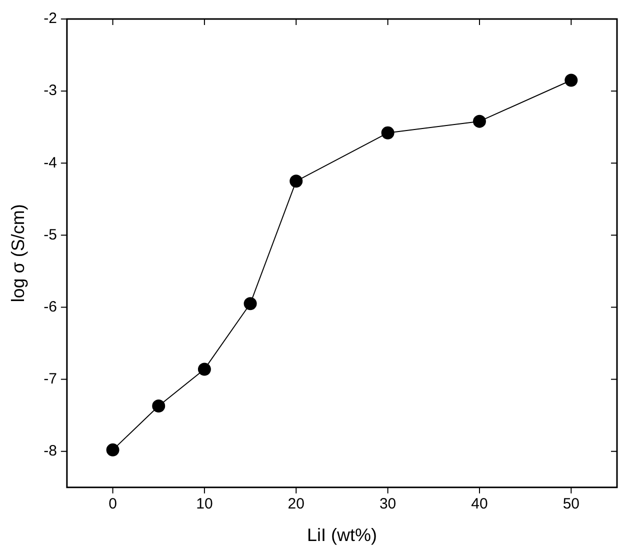 The width and height of the screenshot is (643, 555). What do you see at coordinates (296, 504) in the screenshot?
I see `x-tick-label: 20` at bounding box center [296, 504].